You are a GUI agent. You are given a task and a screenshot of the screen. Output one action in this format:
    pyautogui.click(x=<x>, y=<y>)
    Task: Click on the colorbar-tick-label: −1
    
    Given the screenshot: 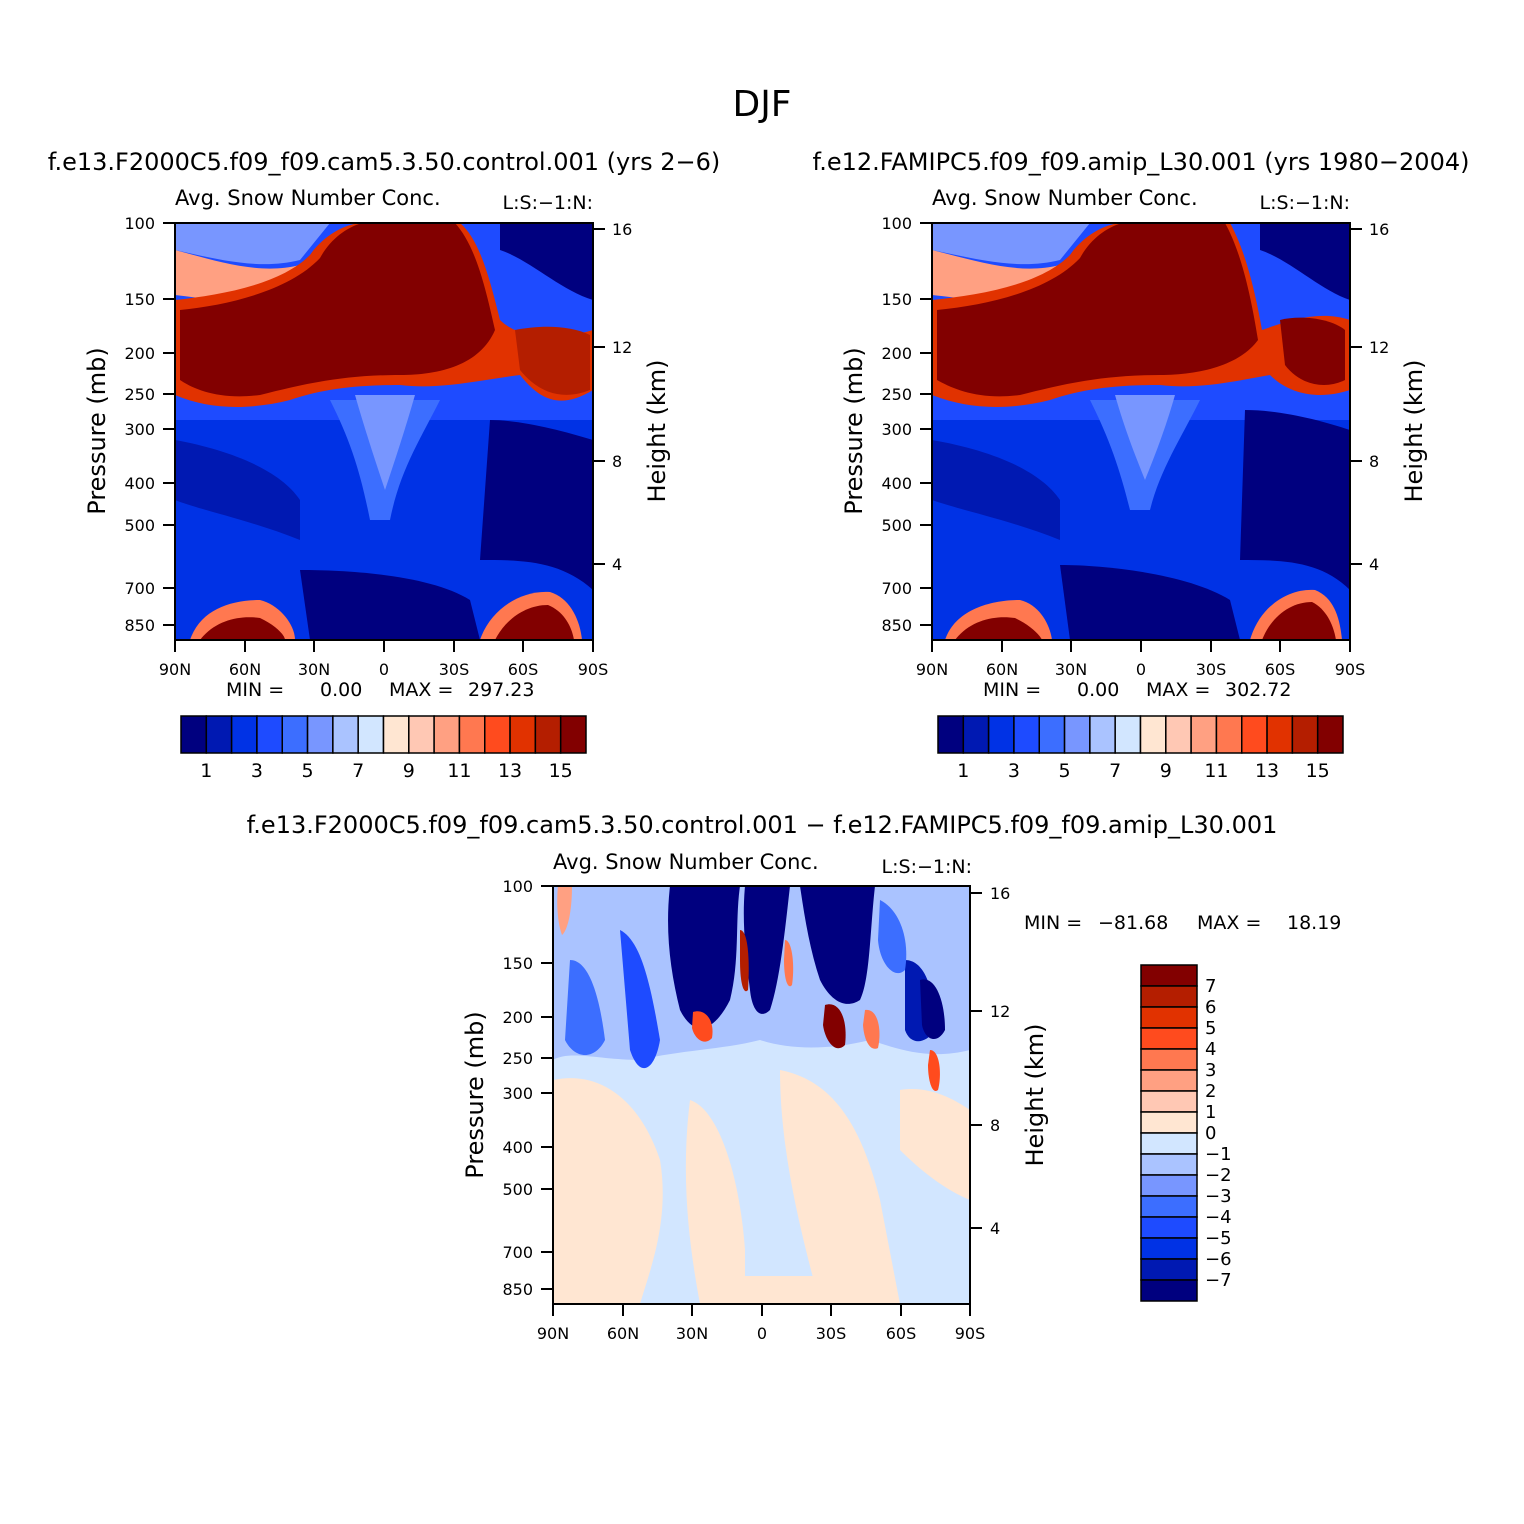 What is the action you would take?
    pyautogui.click(x=1218, y=1154)
    